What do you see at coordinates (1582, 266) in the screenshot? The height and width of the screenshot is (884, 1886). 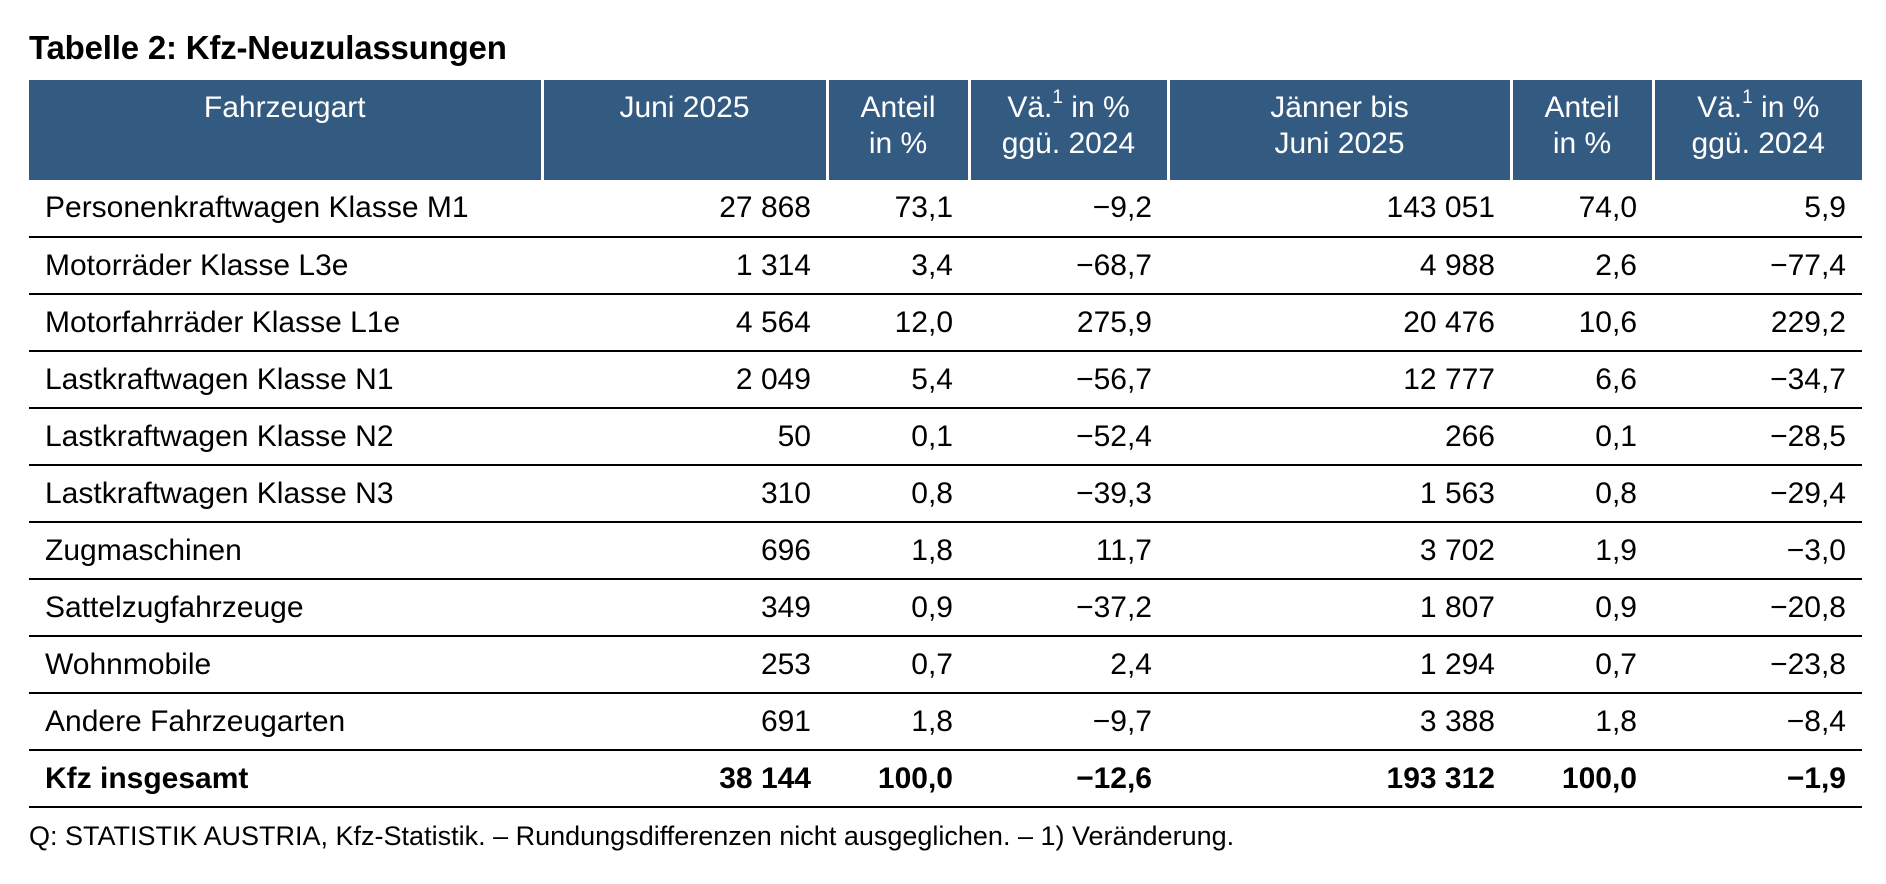 I see `cell-share-ytd: 2,6` at bounding box center [1582, 266].